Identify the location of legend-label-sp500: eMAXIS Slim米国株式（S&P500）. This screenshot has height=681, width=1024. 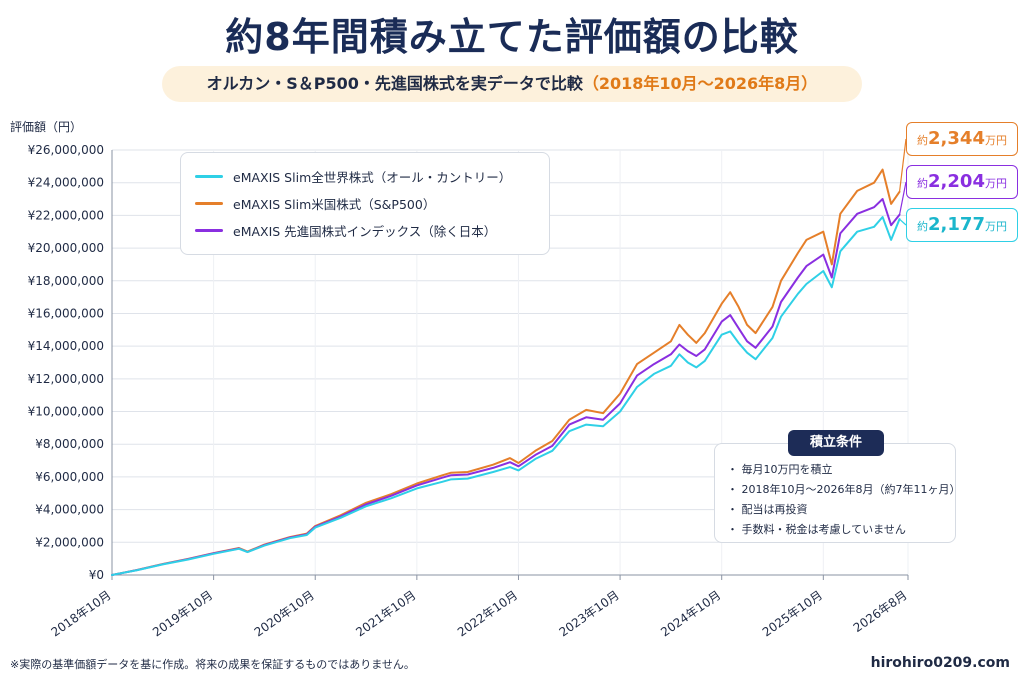
(334, 204).